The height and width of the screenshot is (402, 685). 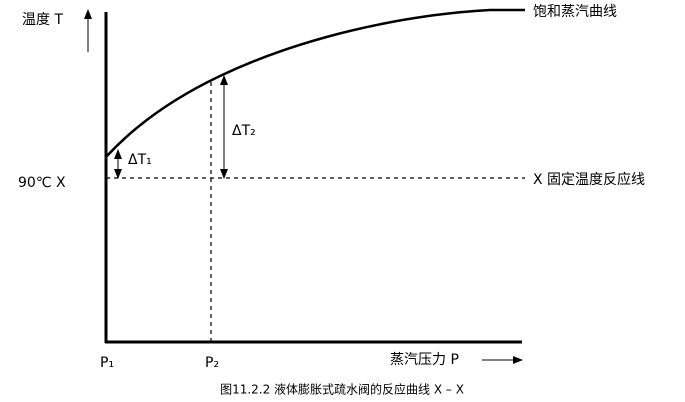 I want to click on fixed-left-label: 90℃ X, so click(x=42, y=183).